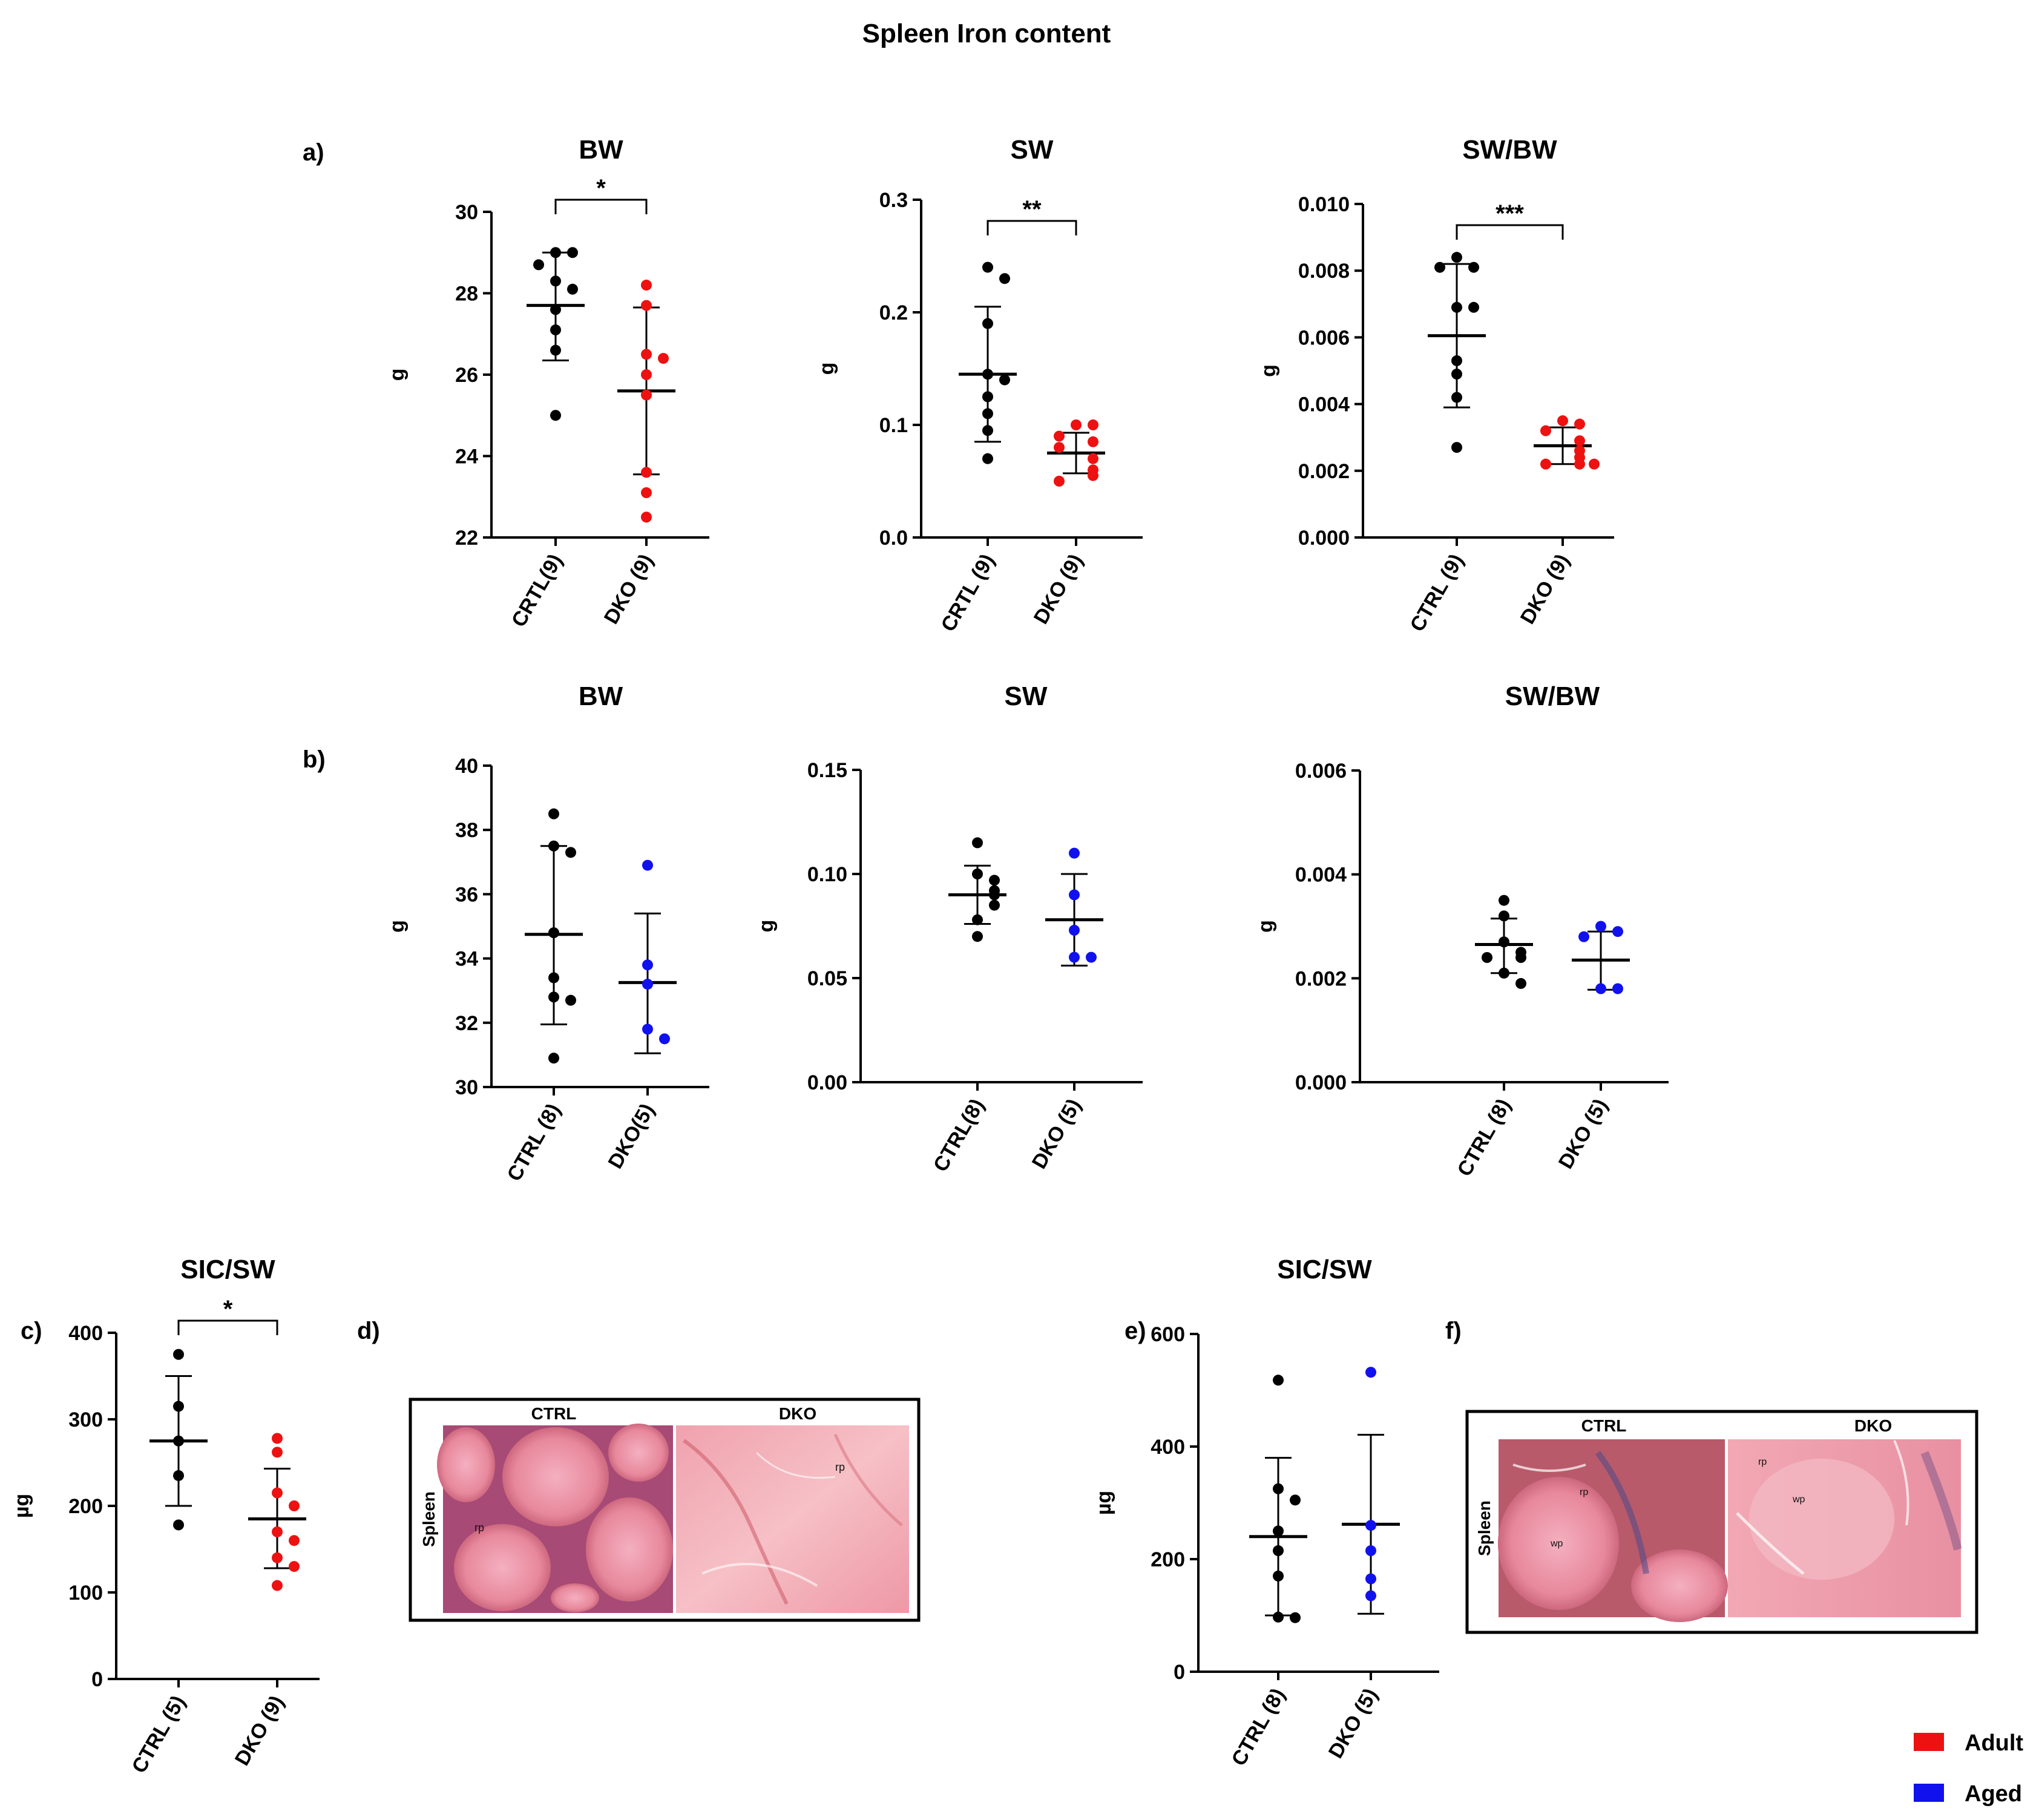 The width and height of the screenshot is (2039, 1820). Describe the element at coordinates (1484, 1528) in the screenshot. I see `histology-f-tissue-label: Spleen` at that location.